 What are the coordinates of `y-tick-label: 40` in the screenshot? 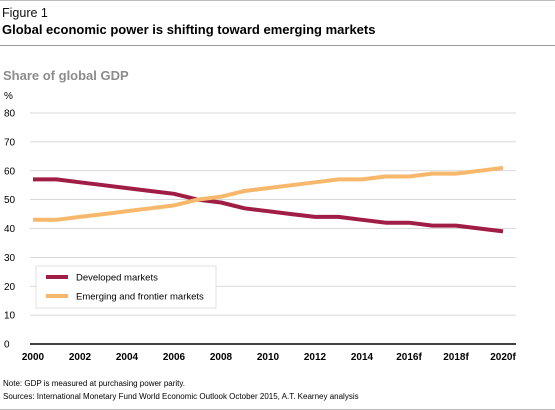 It's located at (10, 229).